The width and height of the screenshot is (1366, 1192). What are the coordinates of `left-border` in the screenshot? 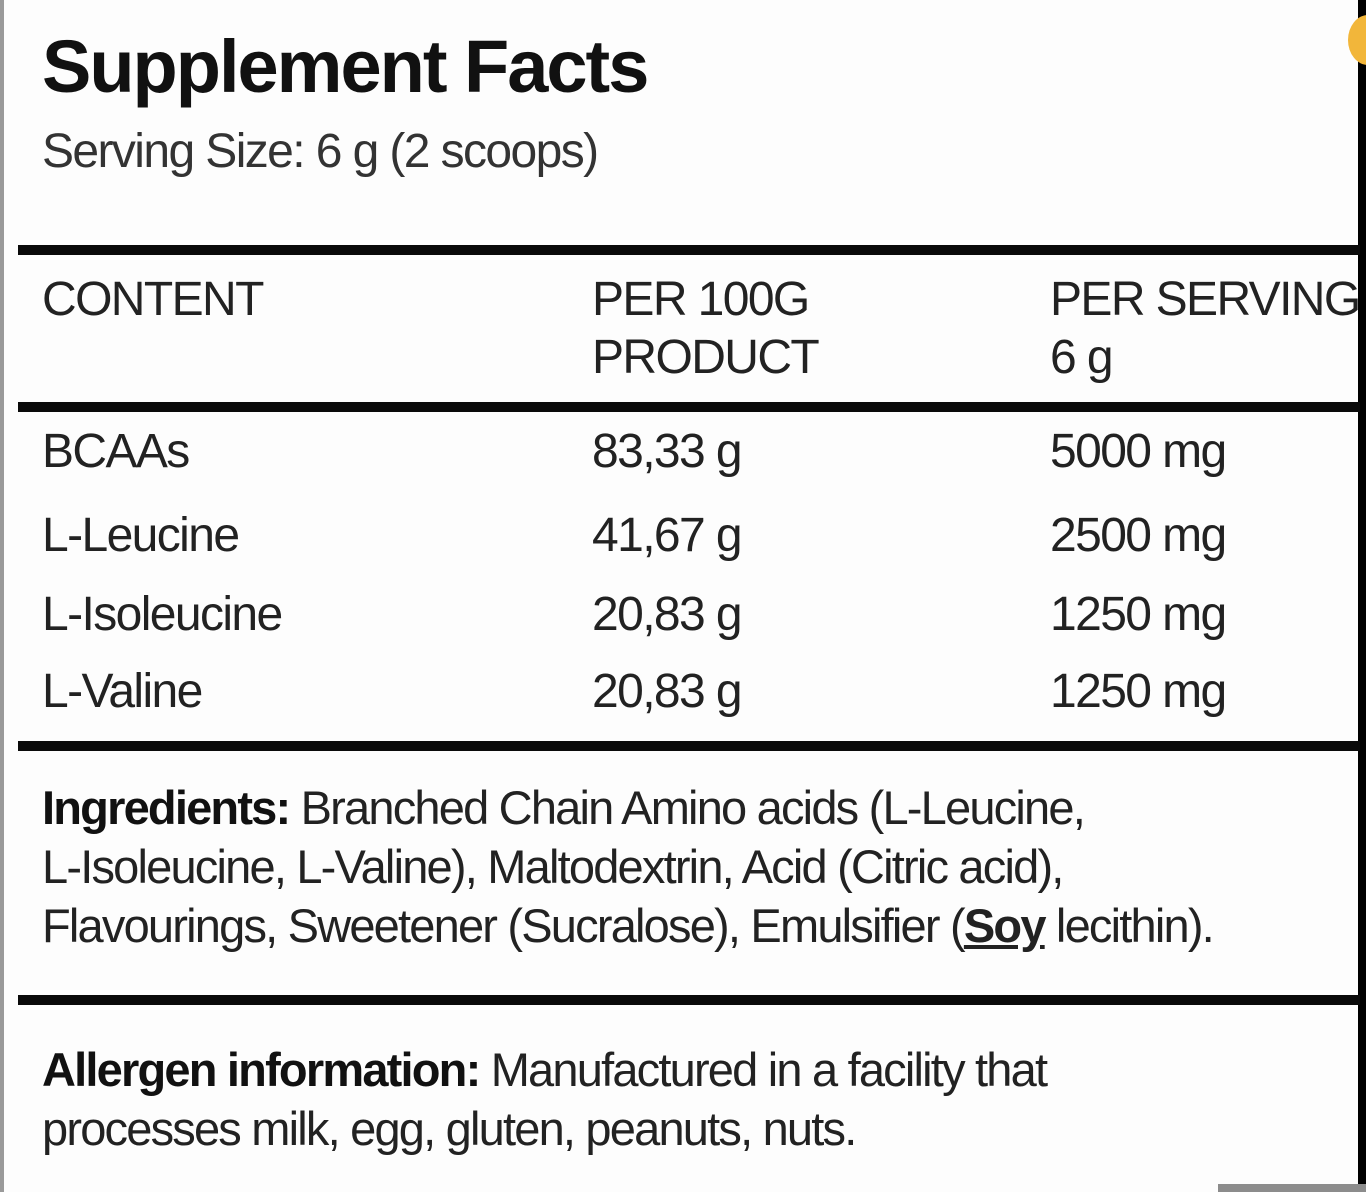 It's located at (2, 596).